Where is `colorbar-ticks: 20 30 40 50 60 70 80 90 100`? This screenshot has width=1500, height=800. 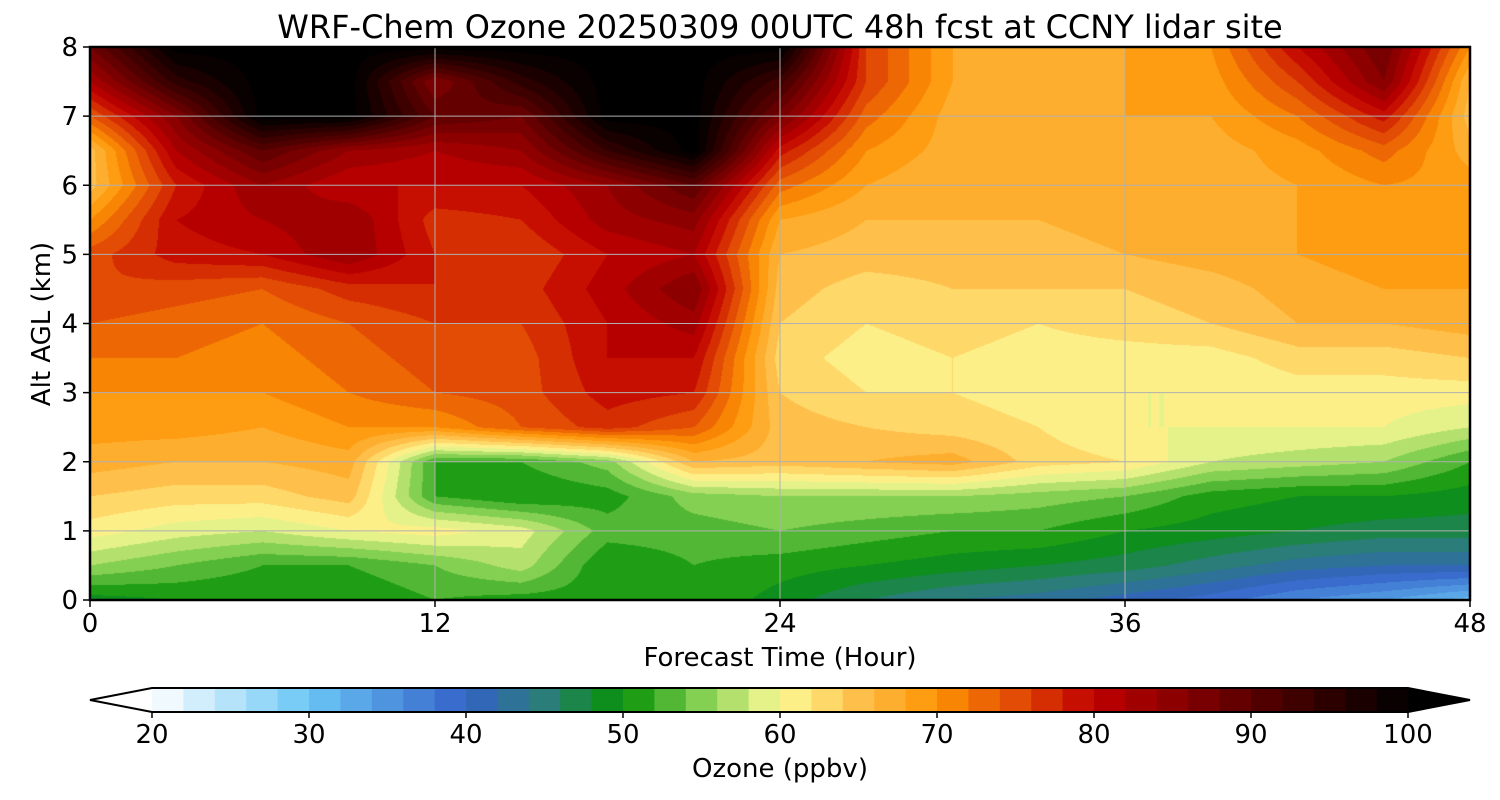
colorbar-ticks: 20 30 40 50 60 70 80 90 100 is located at coordinates (784, 731).